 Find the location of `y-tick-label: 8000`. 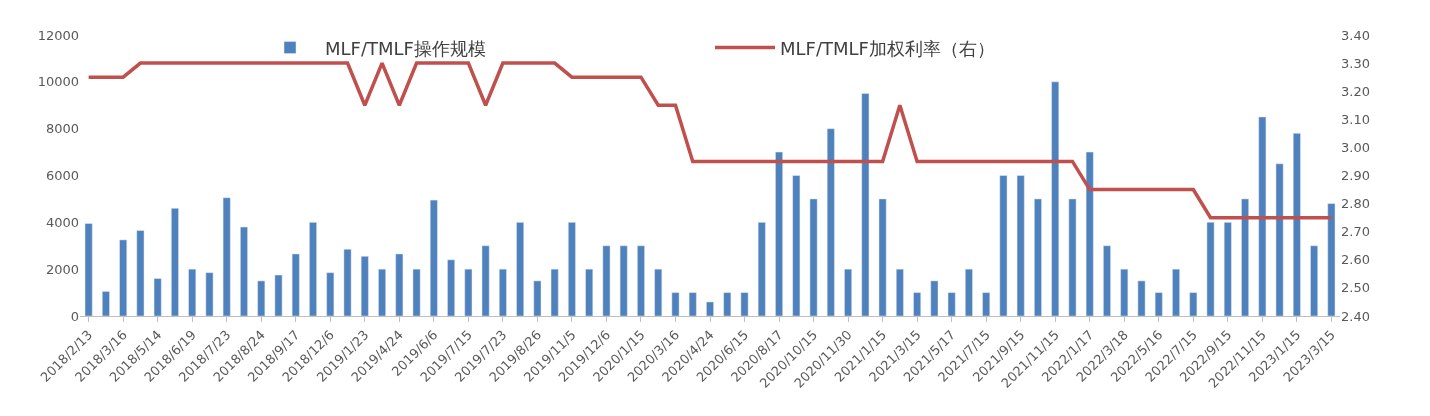

y-tick-label: 8000 is located at coordinates (62, 129).